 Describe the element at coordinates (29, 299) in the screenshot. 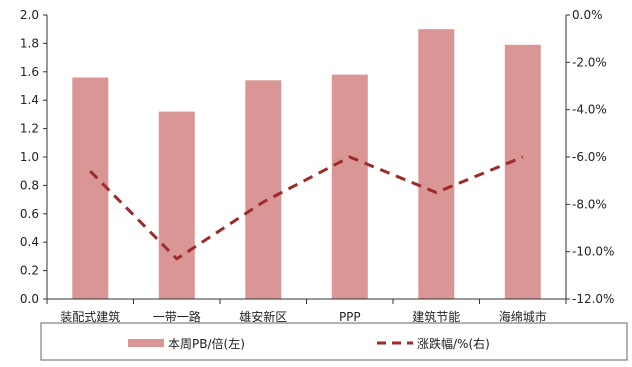

I see `left-tick-label-0: 0.0` at that location.